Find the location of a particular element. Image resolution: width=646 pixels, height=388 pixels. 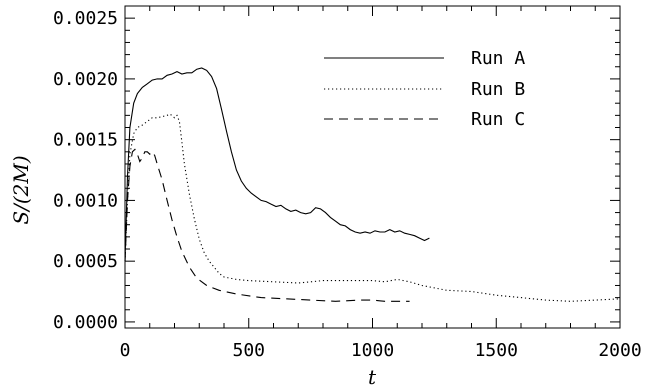

legend-label: Run A is located at coordinates (498, 58).